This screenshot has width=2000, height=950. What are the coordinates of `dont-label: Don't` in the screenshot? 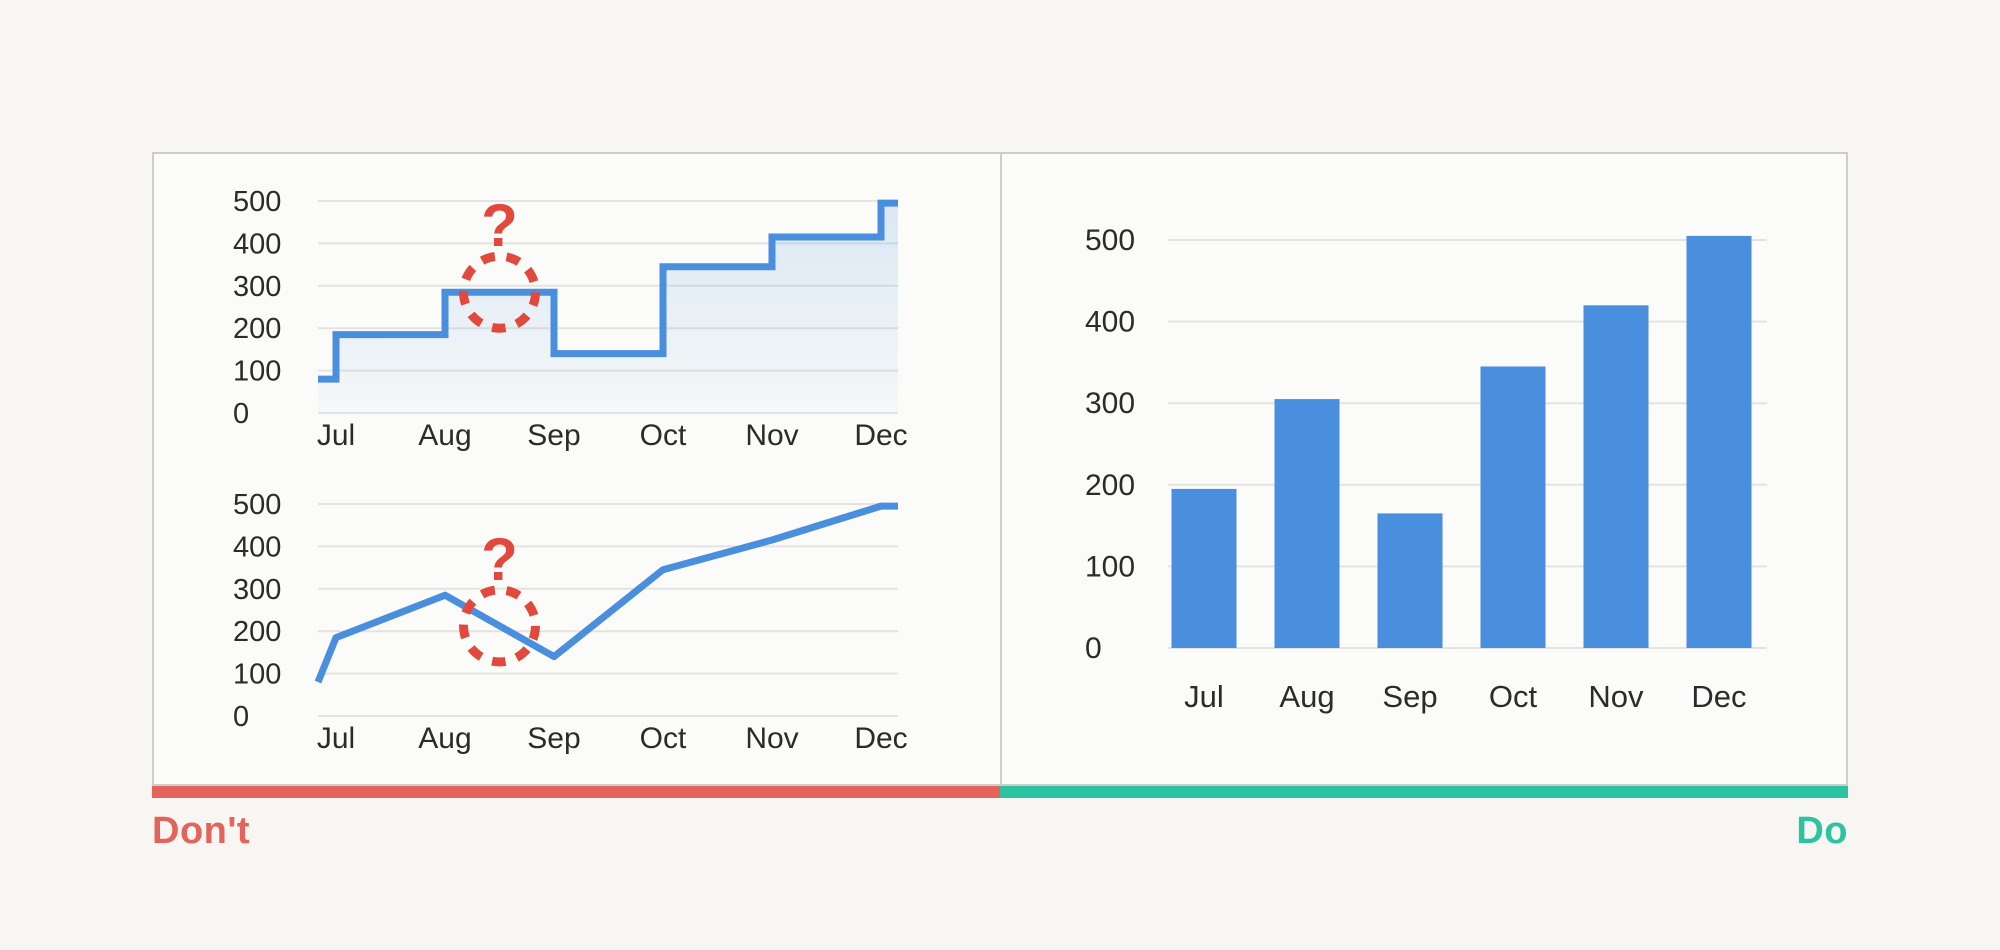 It's located at (201, 831).